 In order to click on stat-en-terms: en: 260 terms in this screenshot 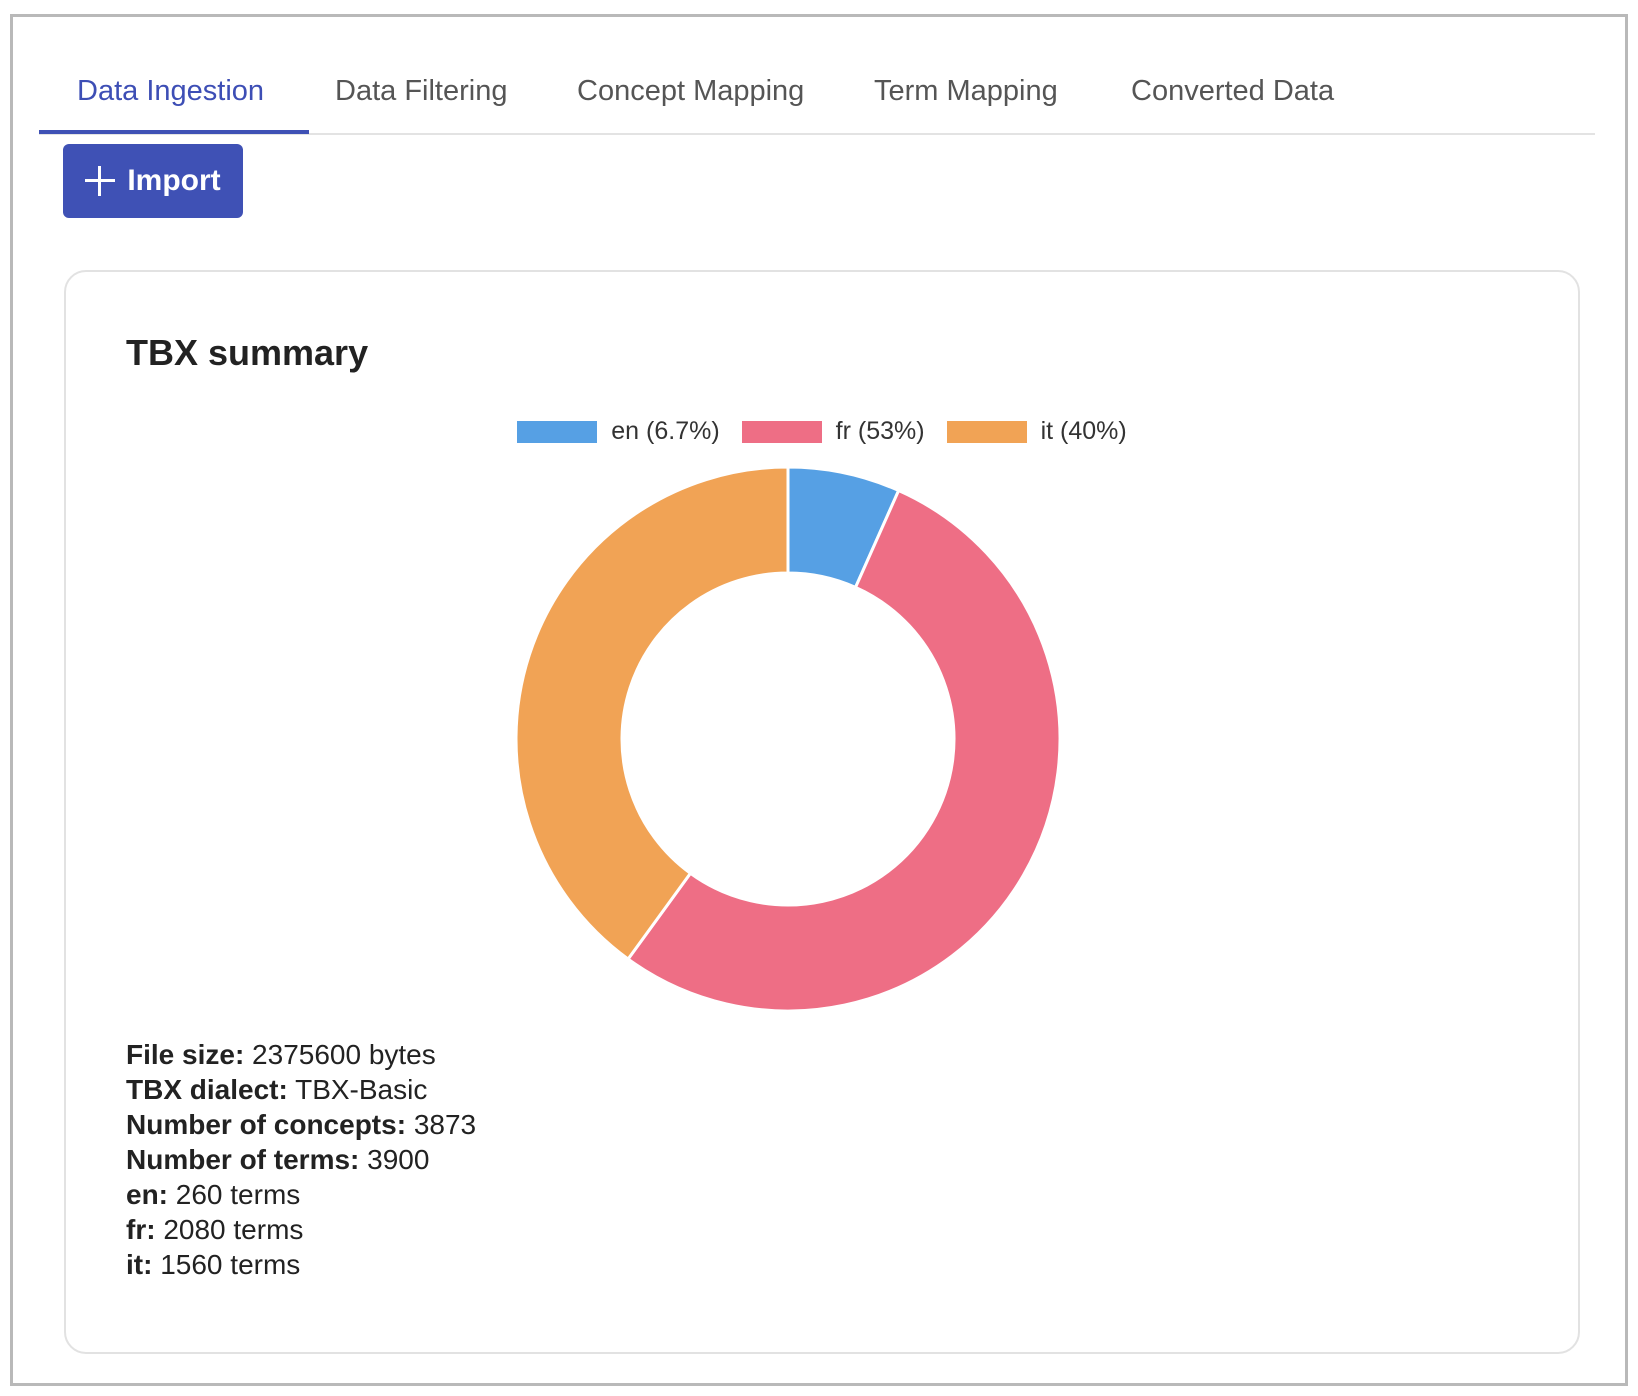, I will do `click(301, 1194)`.